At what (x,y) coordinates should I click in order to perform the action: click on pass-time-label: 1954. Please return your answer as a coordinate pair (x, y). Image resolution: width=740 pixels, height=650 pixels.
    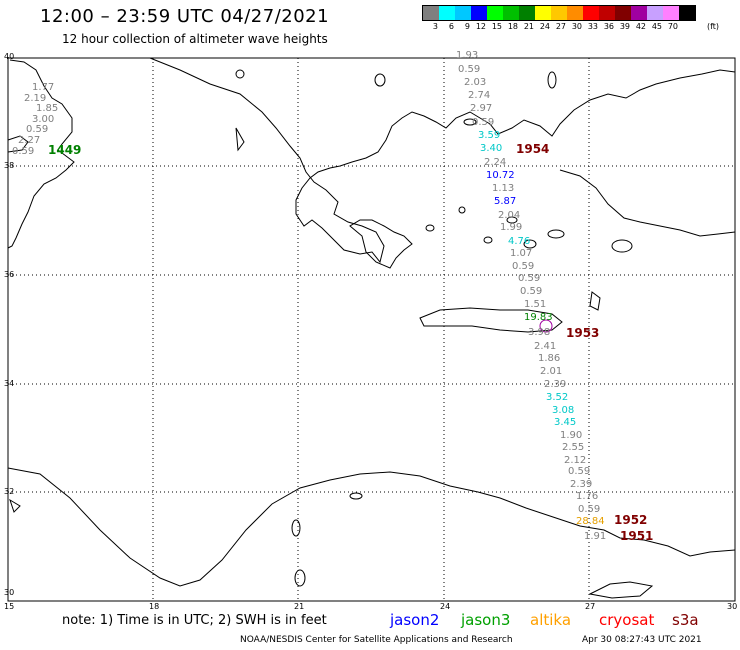
    Looking at the image, I should click on (533, 149).